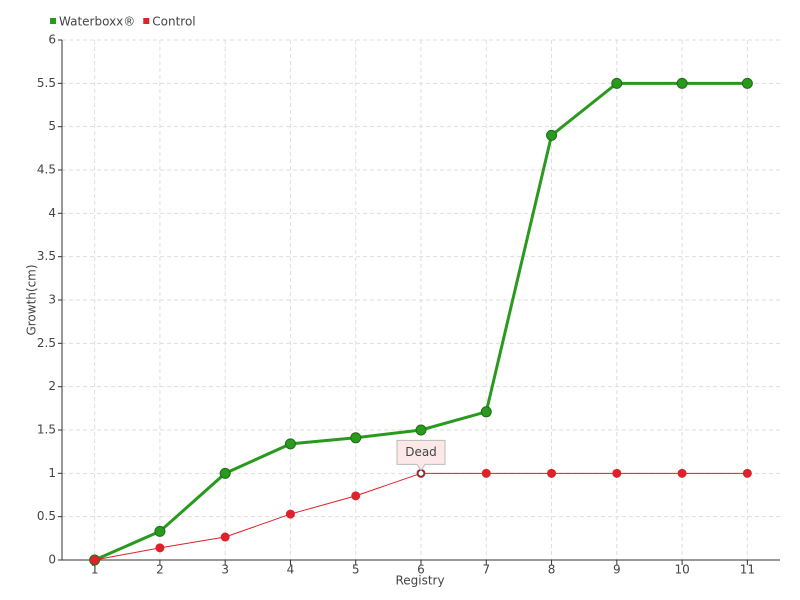 The height and width of the screenshot is (600, 800). What do you see at coordinates (52, 473) in the screenshot?
I see `y-tick-label: 1` at bounding box center [52, 473].